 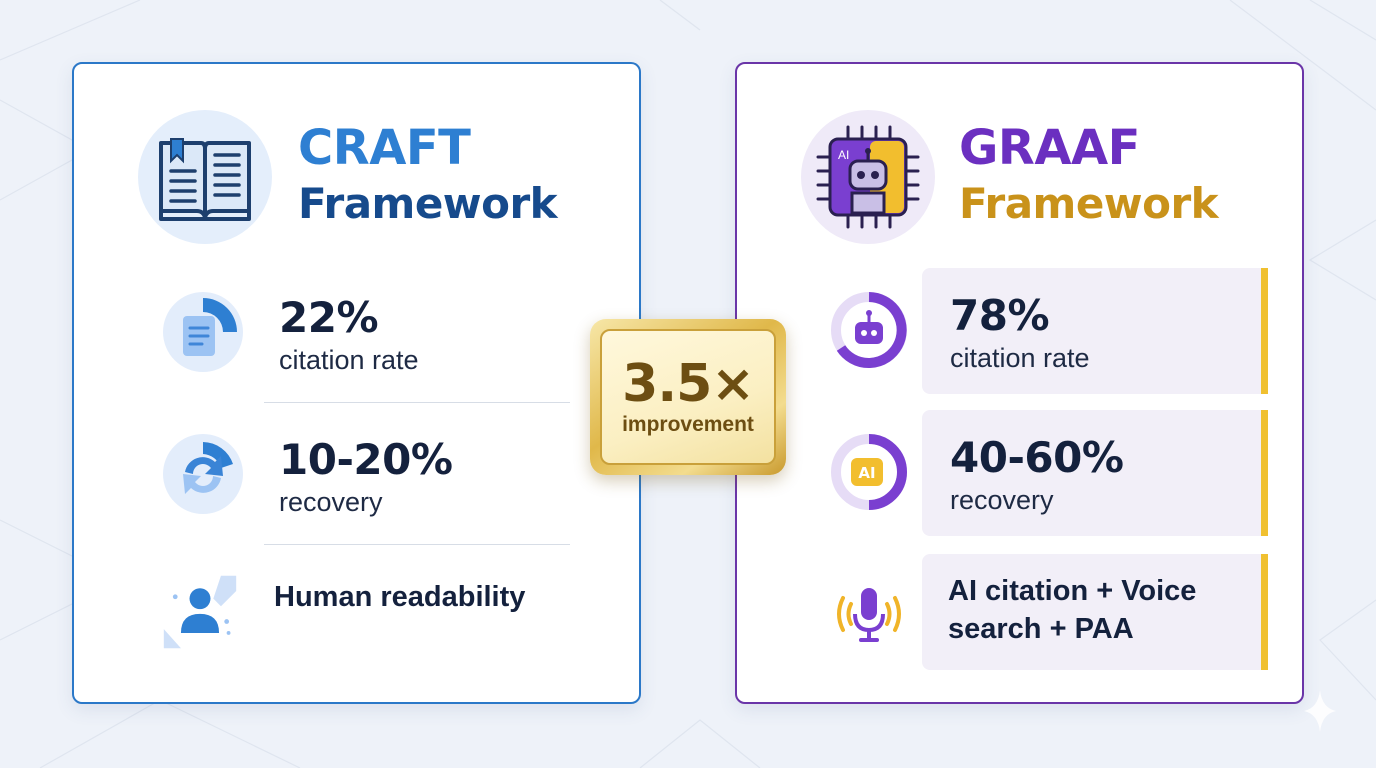 I want to click on graaf-header: AI GRAAF Framework, so click(x=1041, y=177).